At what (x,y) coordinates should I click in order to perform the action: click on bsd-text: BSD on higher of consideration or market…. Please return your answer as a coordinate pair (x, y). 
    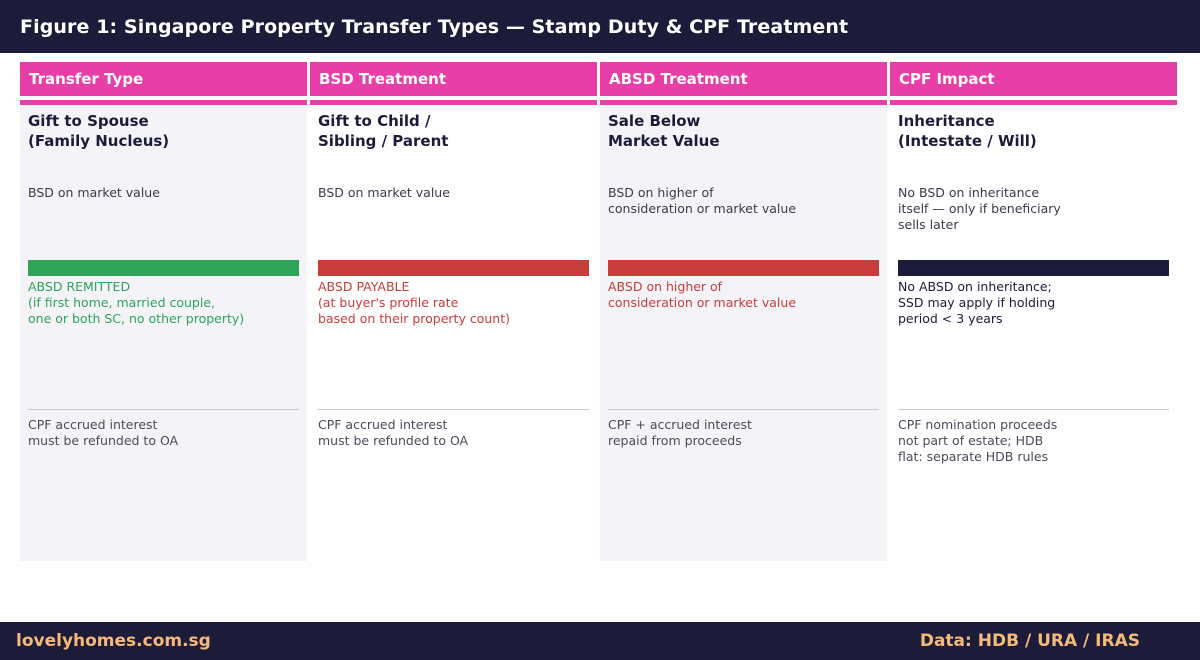
    Looking at the image, I should click on (702, 200).